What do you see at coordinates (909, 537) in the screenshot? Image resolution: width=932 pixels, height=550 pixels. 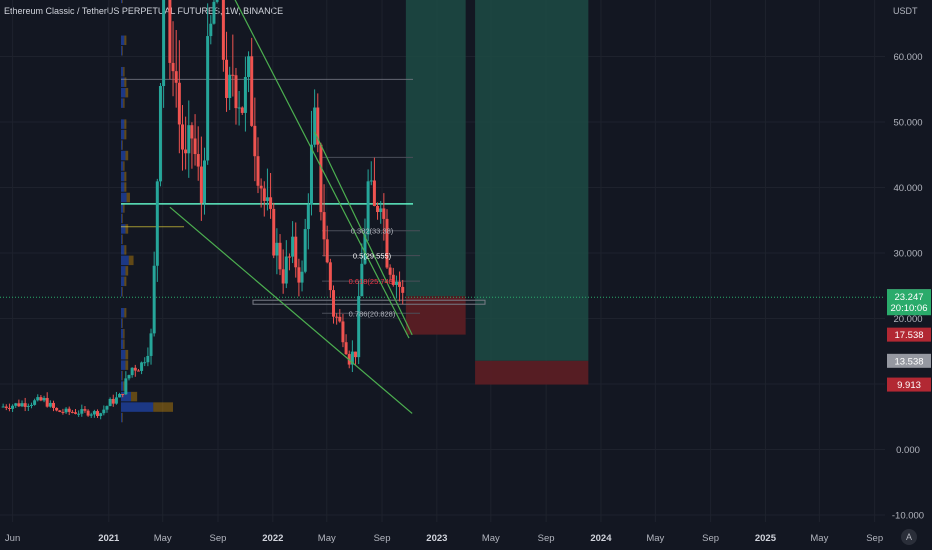 I see `auto-scale-button: A` at bounding box center [909, 537].